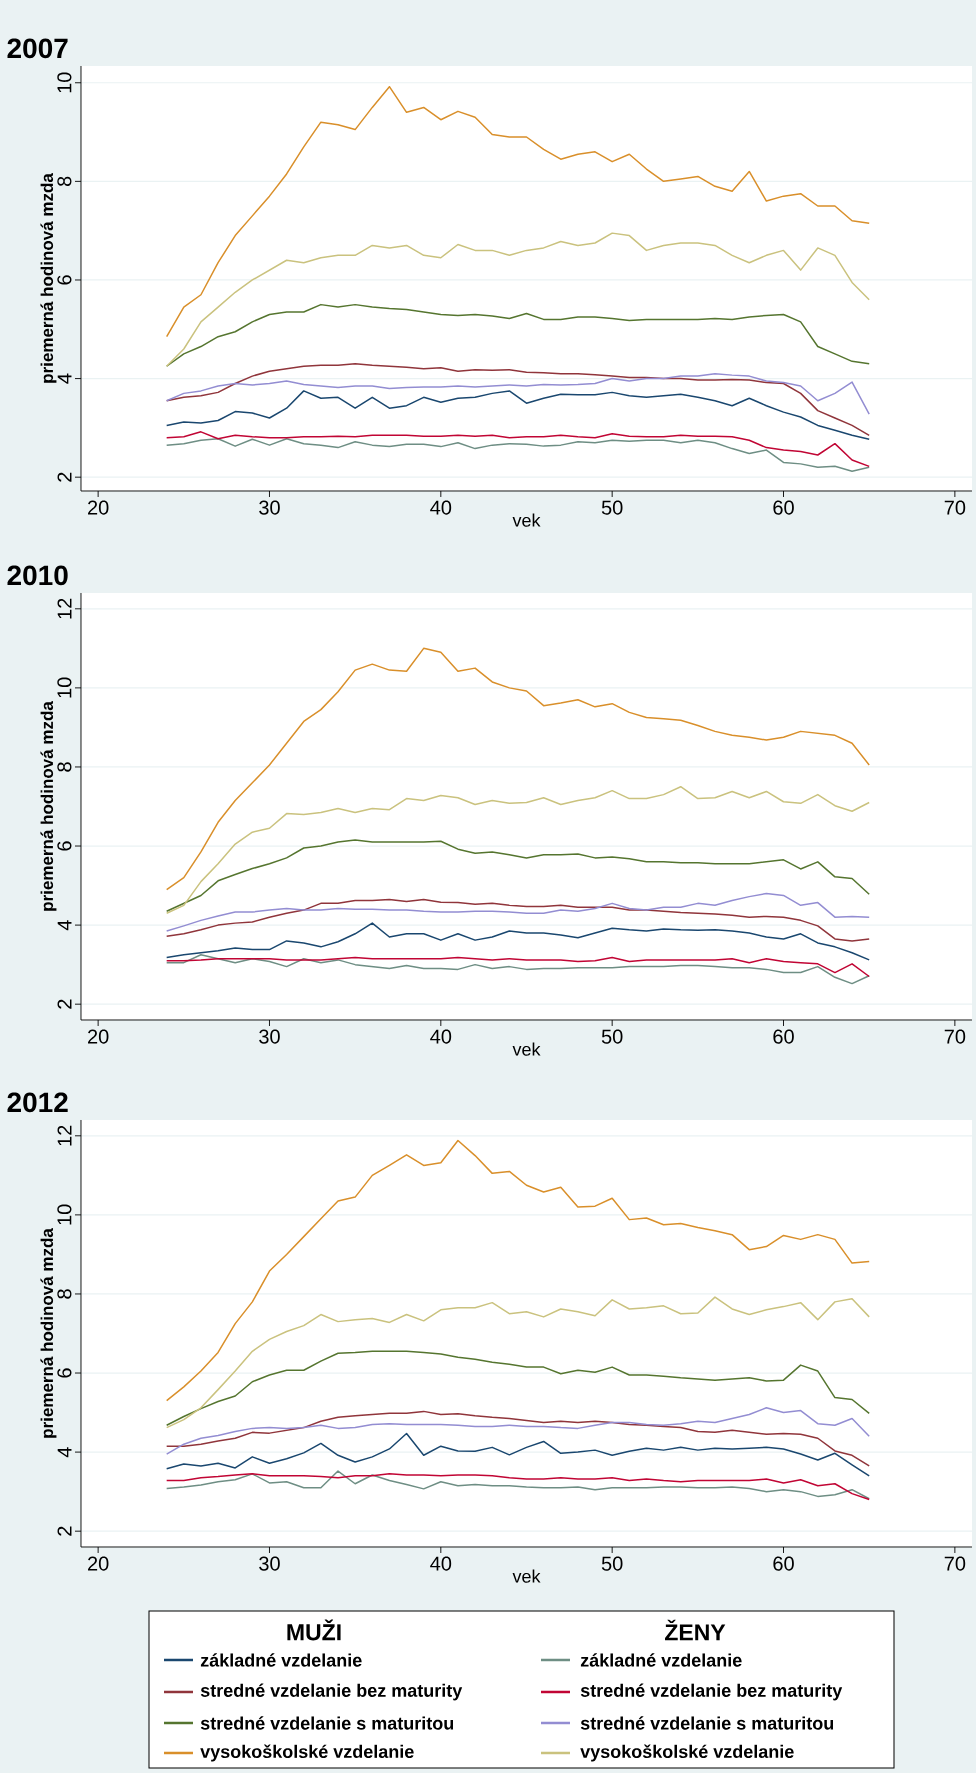 The height and width of the screenshot is (1773, 976). I want to click on chart-title: 2012, so click(37, 1102).